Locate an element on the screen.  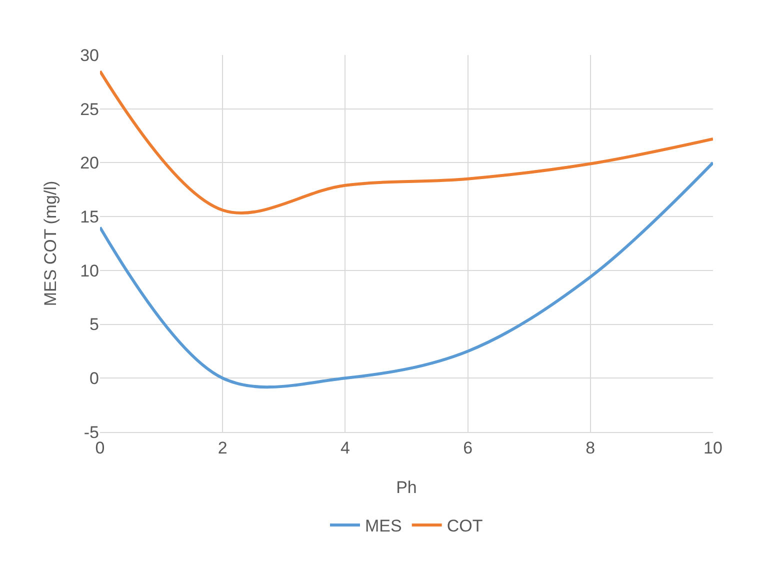
y-tick-label: 5 is located at coordinates (94, 324).